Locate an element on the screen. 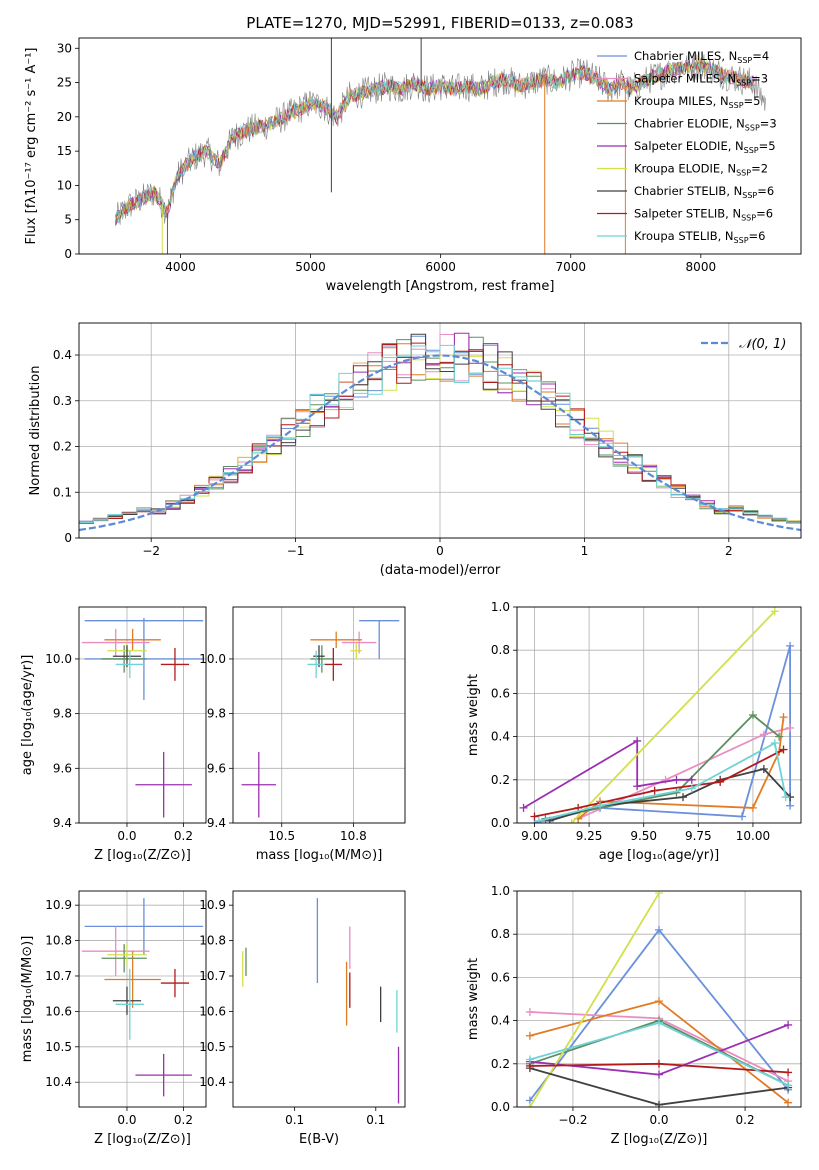  y-tick-label: 5 is located at coordinates (68, 220).